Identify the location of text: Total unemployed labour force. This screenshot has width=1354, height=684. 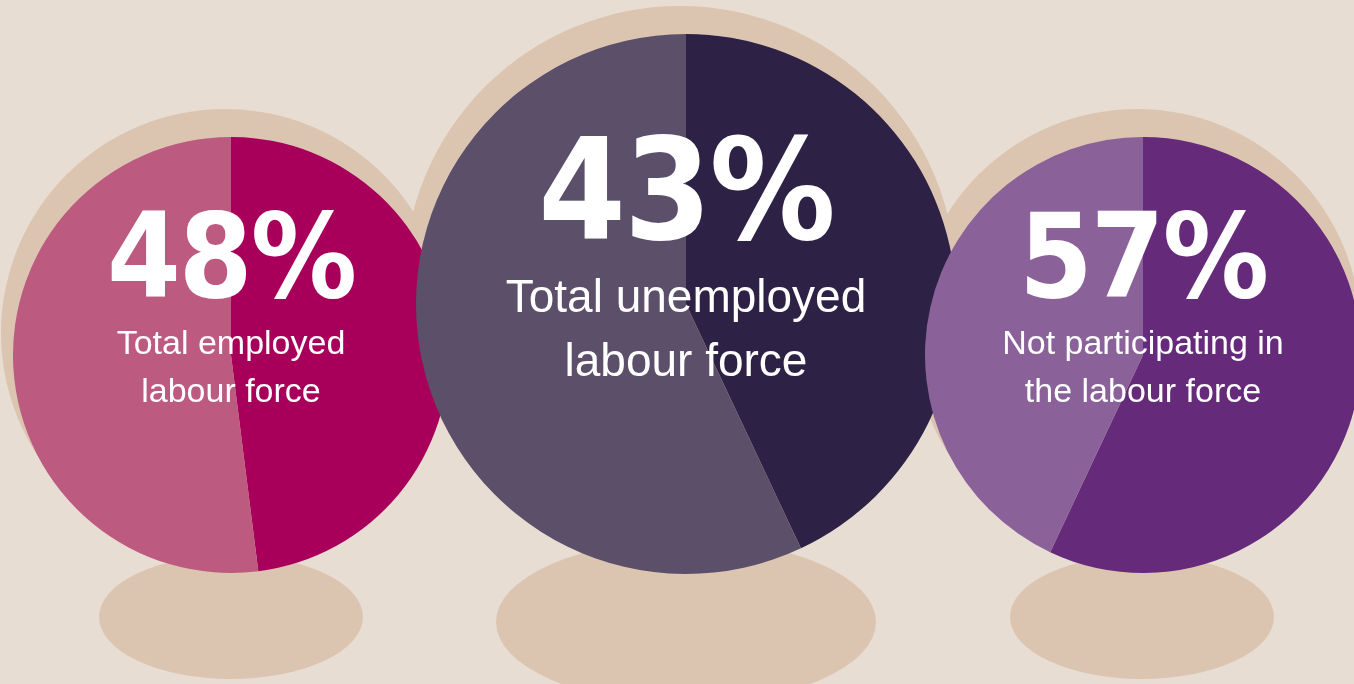
(686, 329).